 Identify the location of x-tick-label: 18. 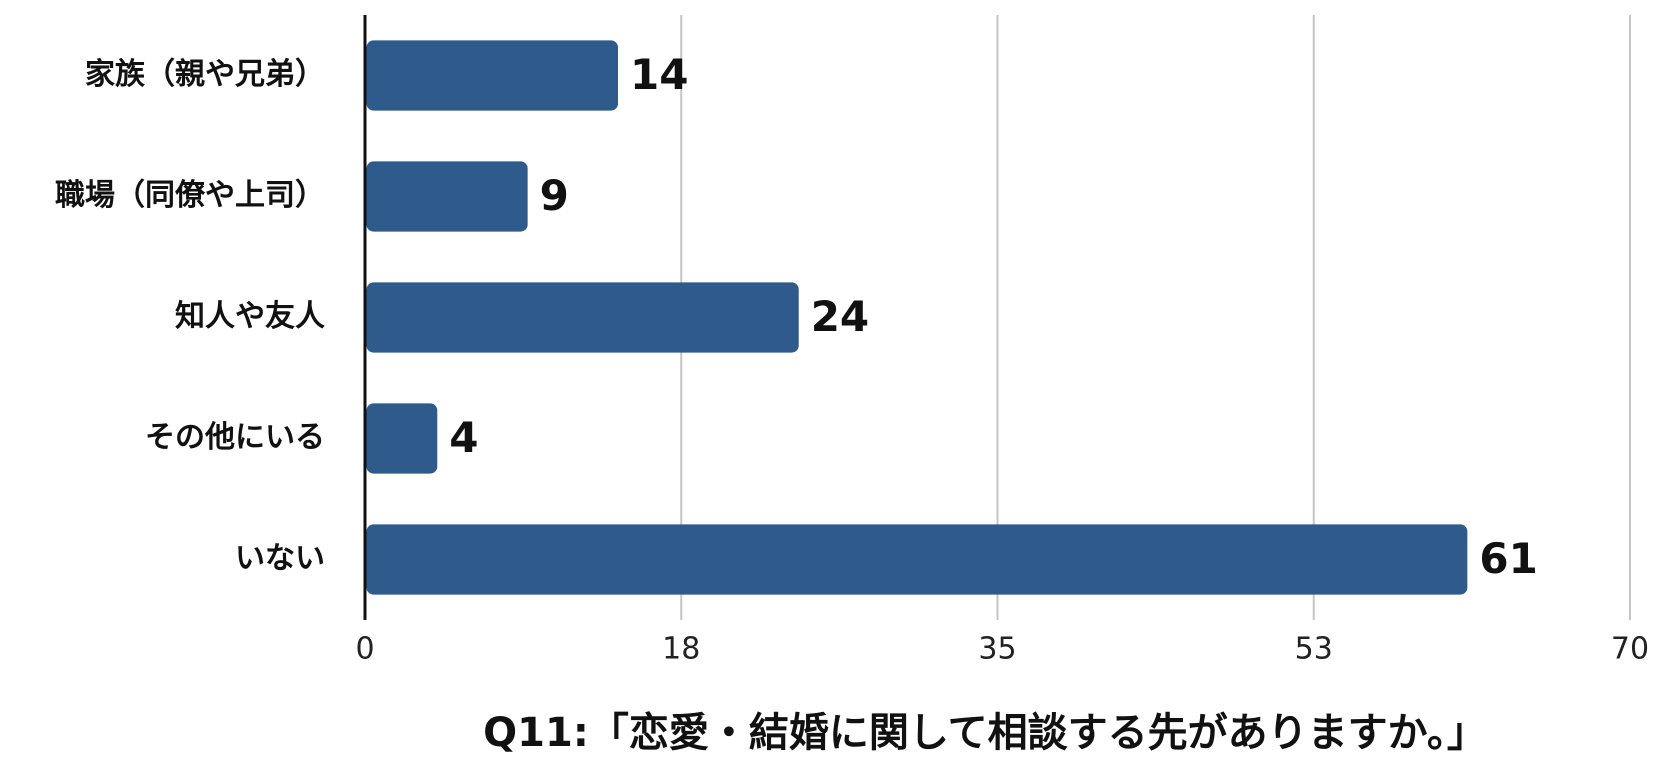
(681, 649).